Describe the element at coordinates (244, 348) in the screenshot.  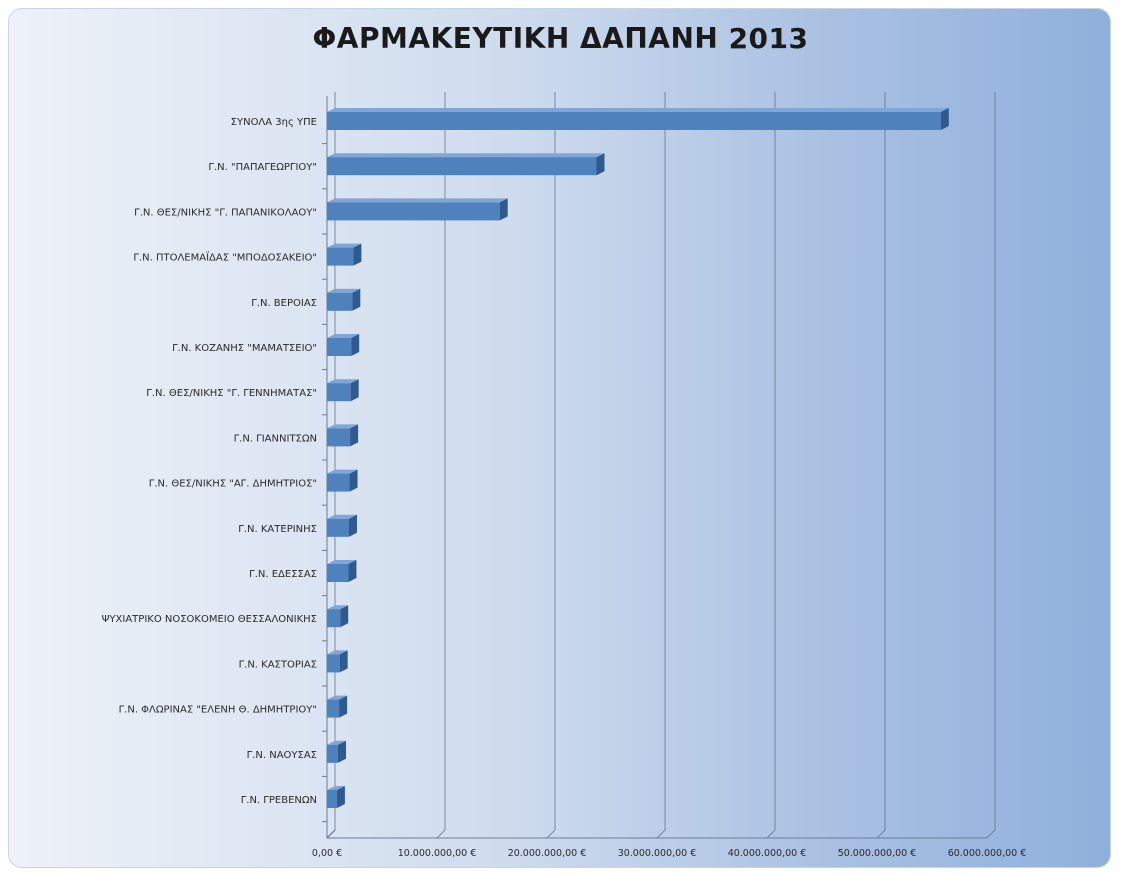
I see `category-label: Γ.Ν. ΚΟΖΑΝΗΣ "ΜΑΜΑΤΣΕΙΟ"` at that location.